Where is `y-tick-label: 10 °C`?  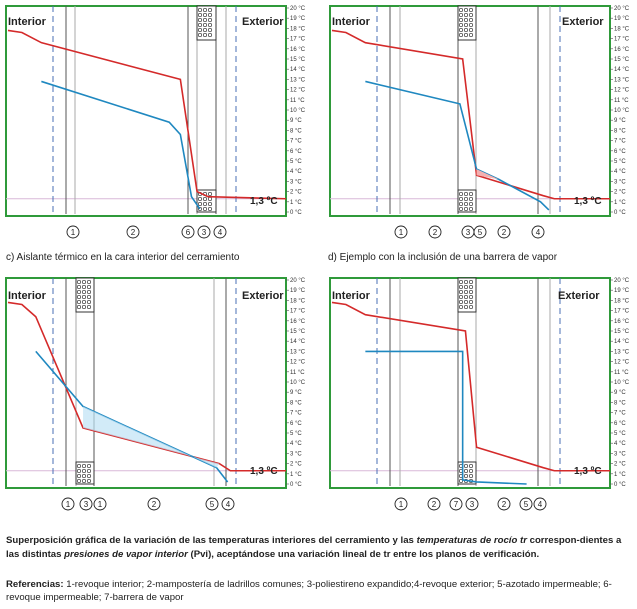 y-tick-label: 10 °C is located at coordinates (298, 383).